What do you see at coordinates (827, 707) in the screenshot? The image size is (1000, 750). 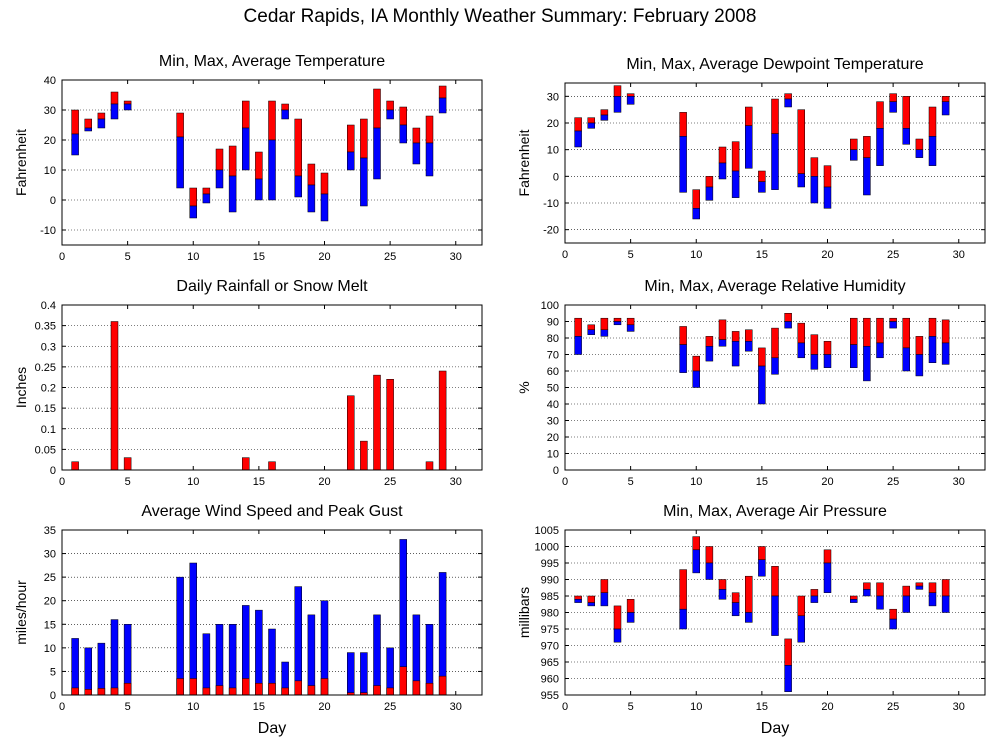 I see `pressure-xtick-label: 20` at bounding box center [827, 707].